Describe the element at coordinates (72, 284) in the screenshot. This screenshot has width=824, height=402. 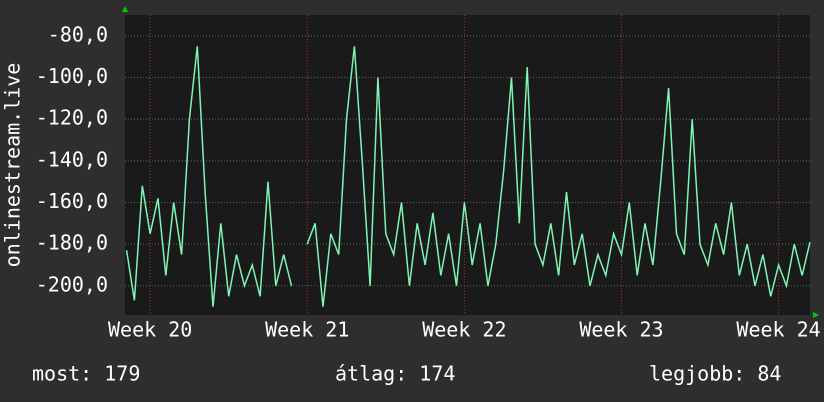
I see `y-tick-label: -200,0` at that location.